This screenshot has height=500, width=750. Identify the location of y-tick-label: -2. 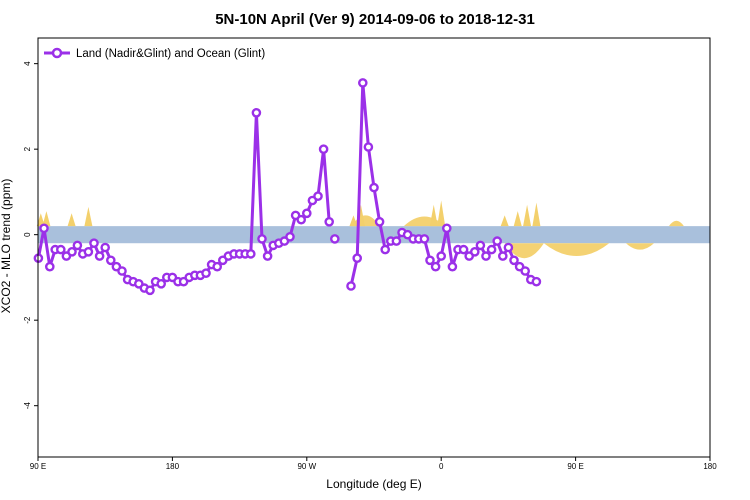
(27, 320).